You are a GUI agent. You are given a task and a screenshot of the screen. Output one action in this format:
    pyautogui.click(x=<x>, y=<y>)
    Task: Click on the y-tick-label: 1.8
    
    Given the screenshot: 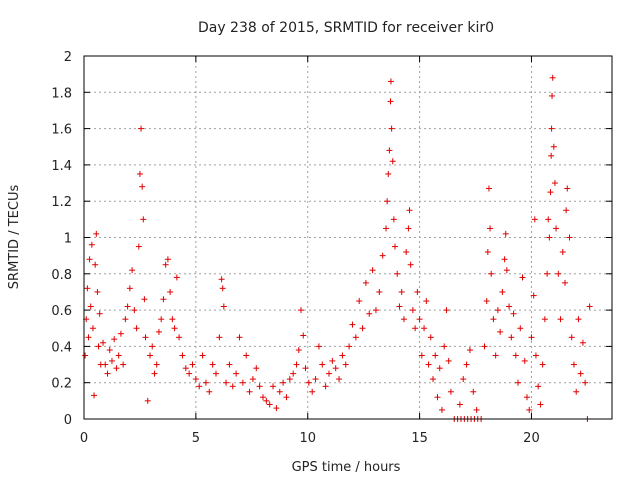 What is the action you would take?
    pyautogui.click(x=61, y=93)
    